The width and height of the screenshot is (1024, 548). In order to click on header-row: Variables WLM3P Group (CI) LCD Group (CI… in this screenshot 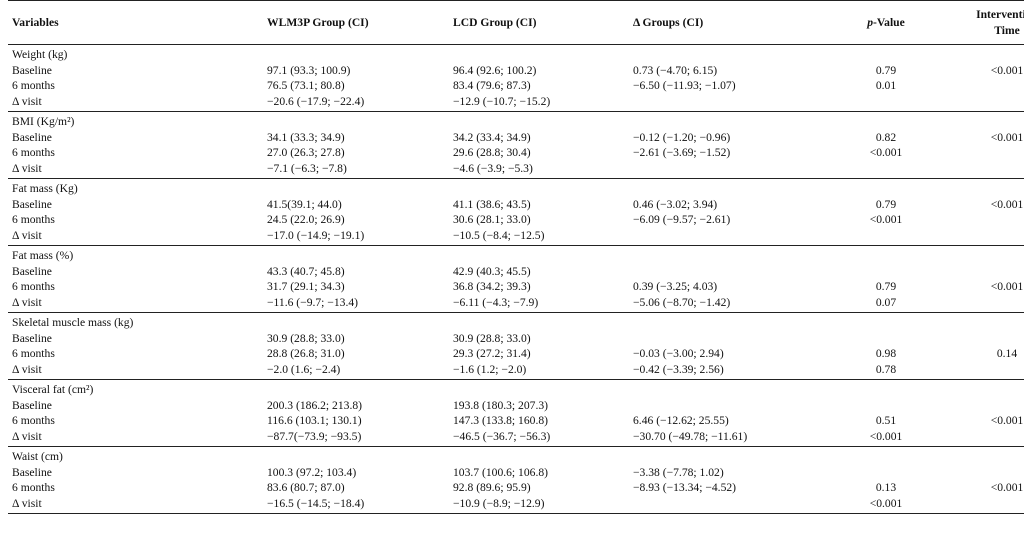, I will do `click(516, 22)`.